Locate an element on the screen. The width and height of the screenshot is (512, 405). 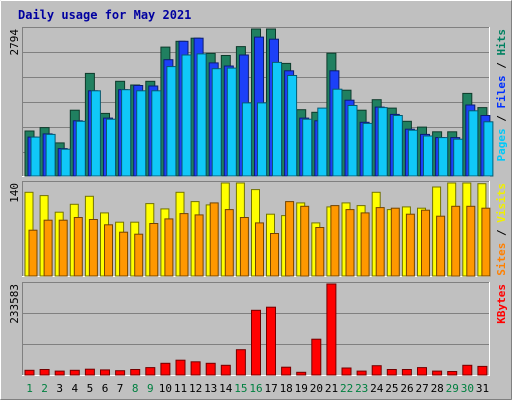
x-tick-label-day-30: 30 is located at coordinates (467, 388).